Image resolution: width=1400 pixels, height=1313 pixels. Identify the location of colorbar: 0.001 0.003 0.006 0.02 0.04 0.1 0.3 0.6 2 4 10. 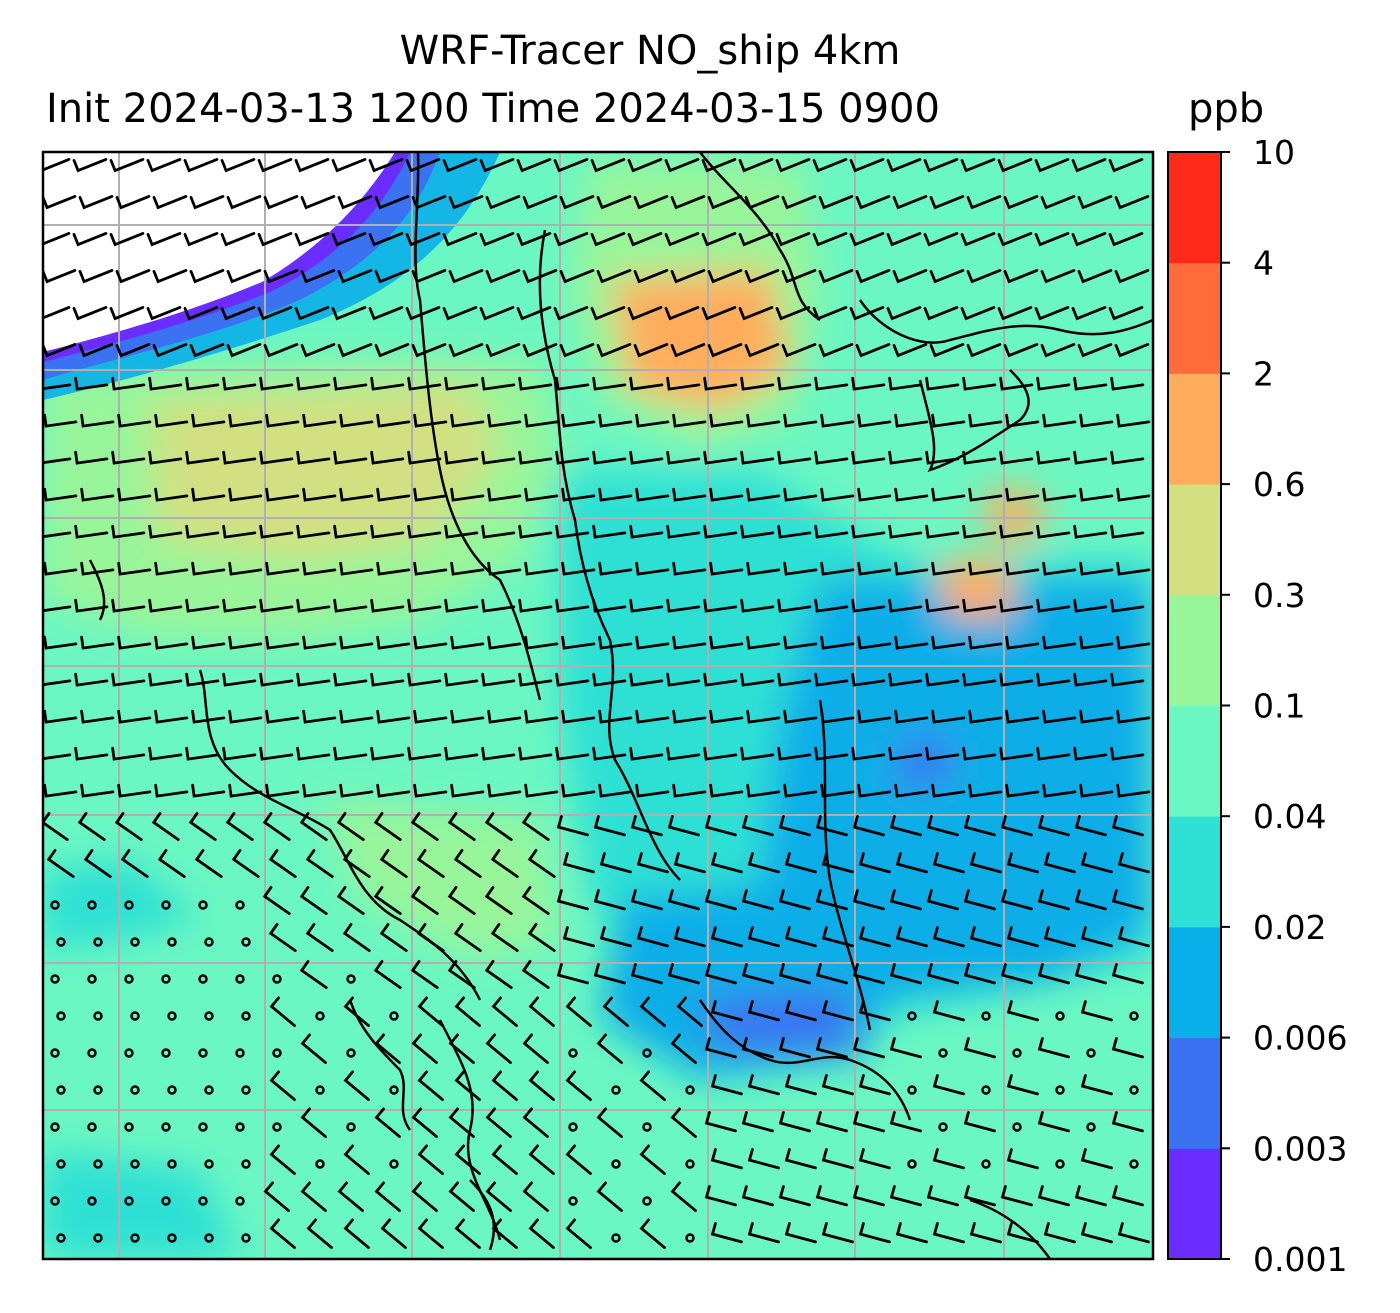
(1257, 706).